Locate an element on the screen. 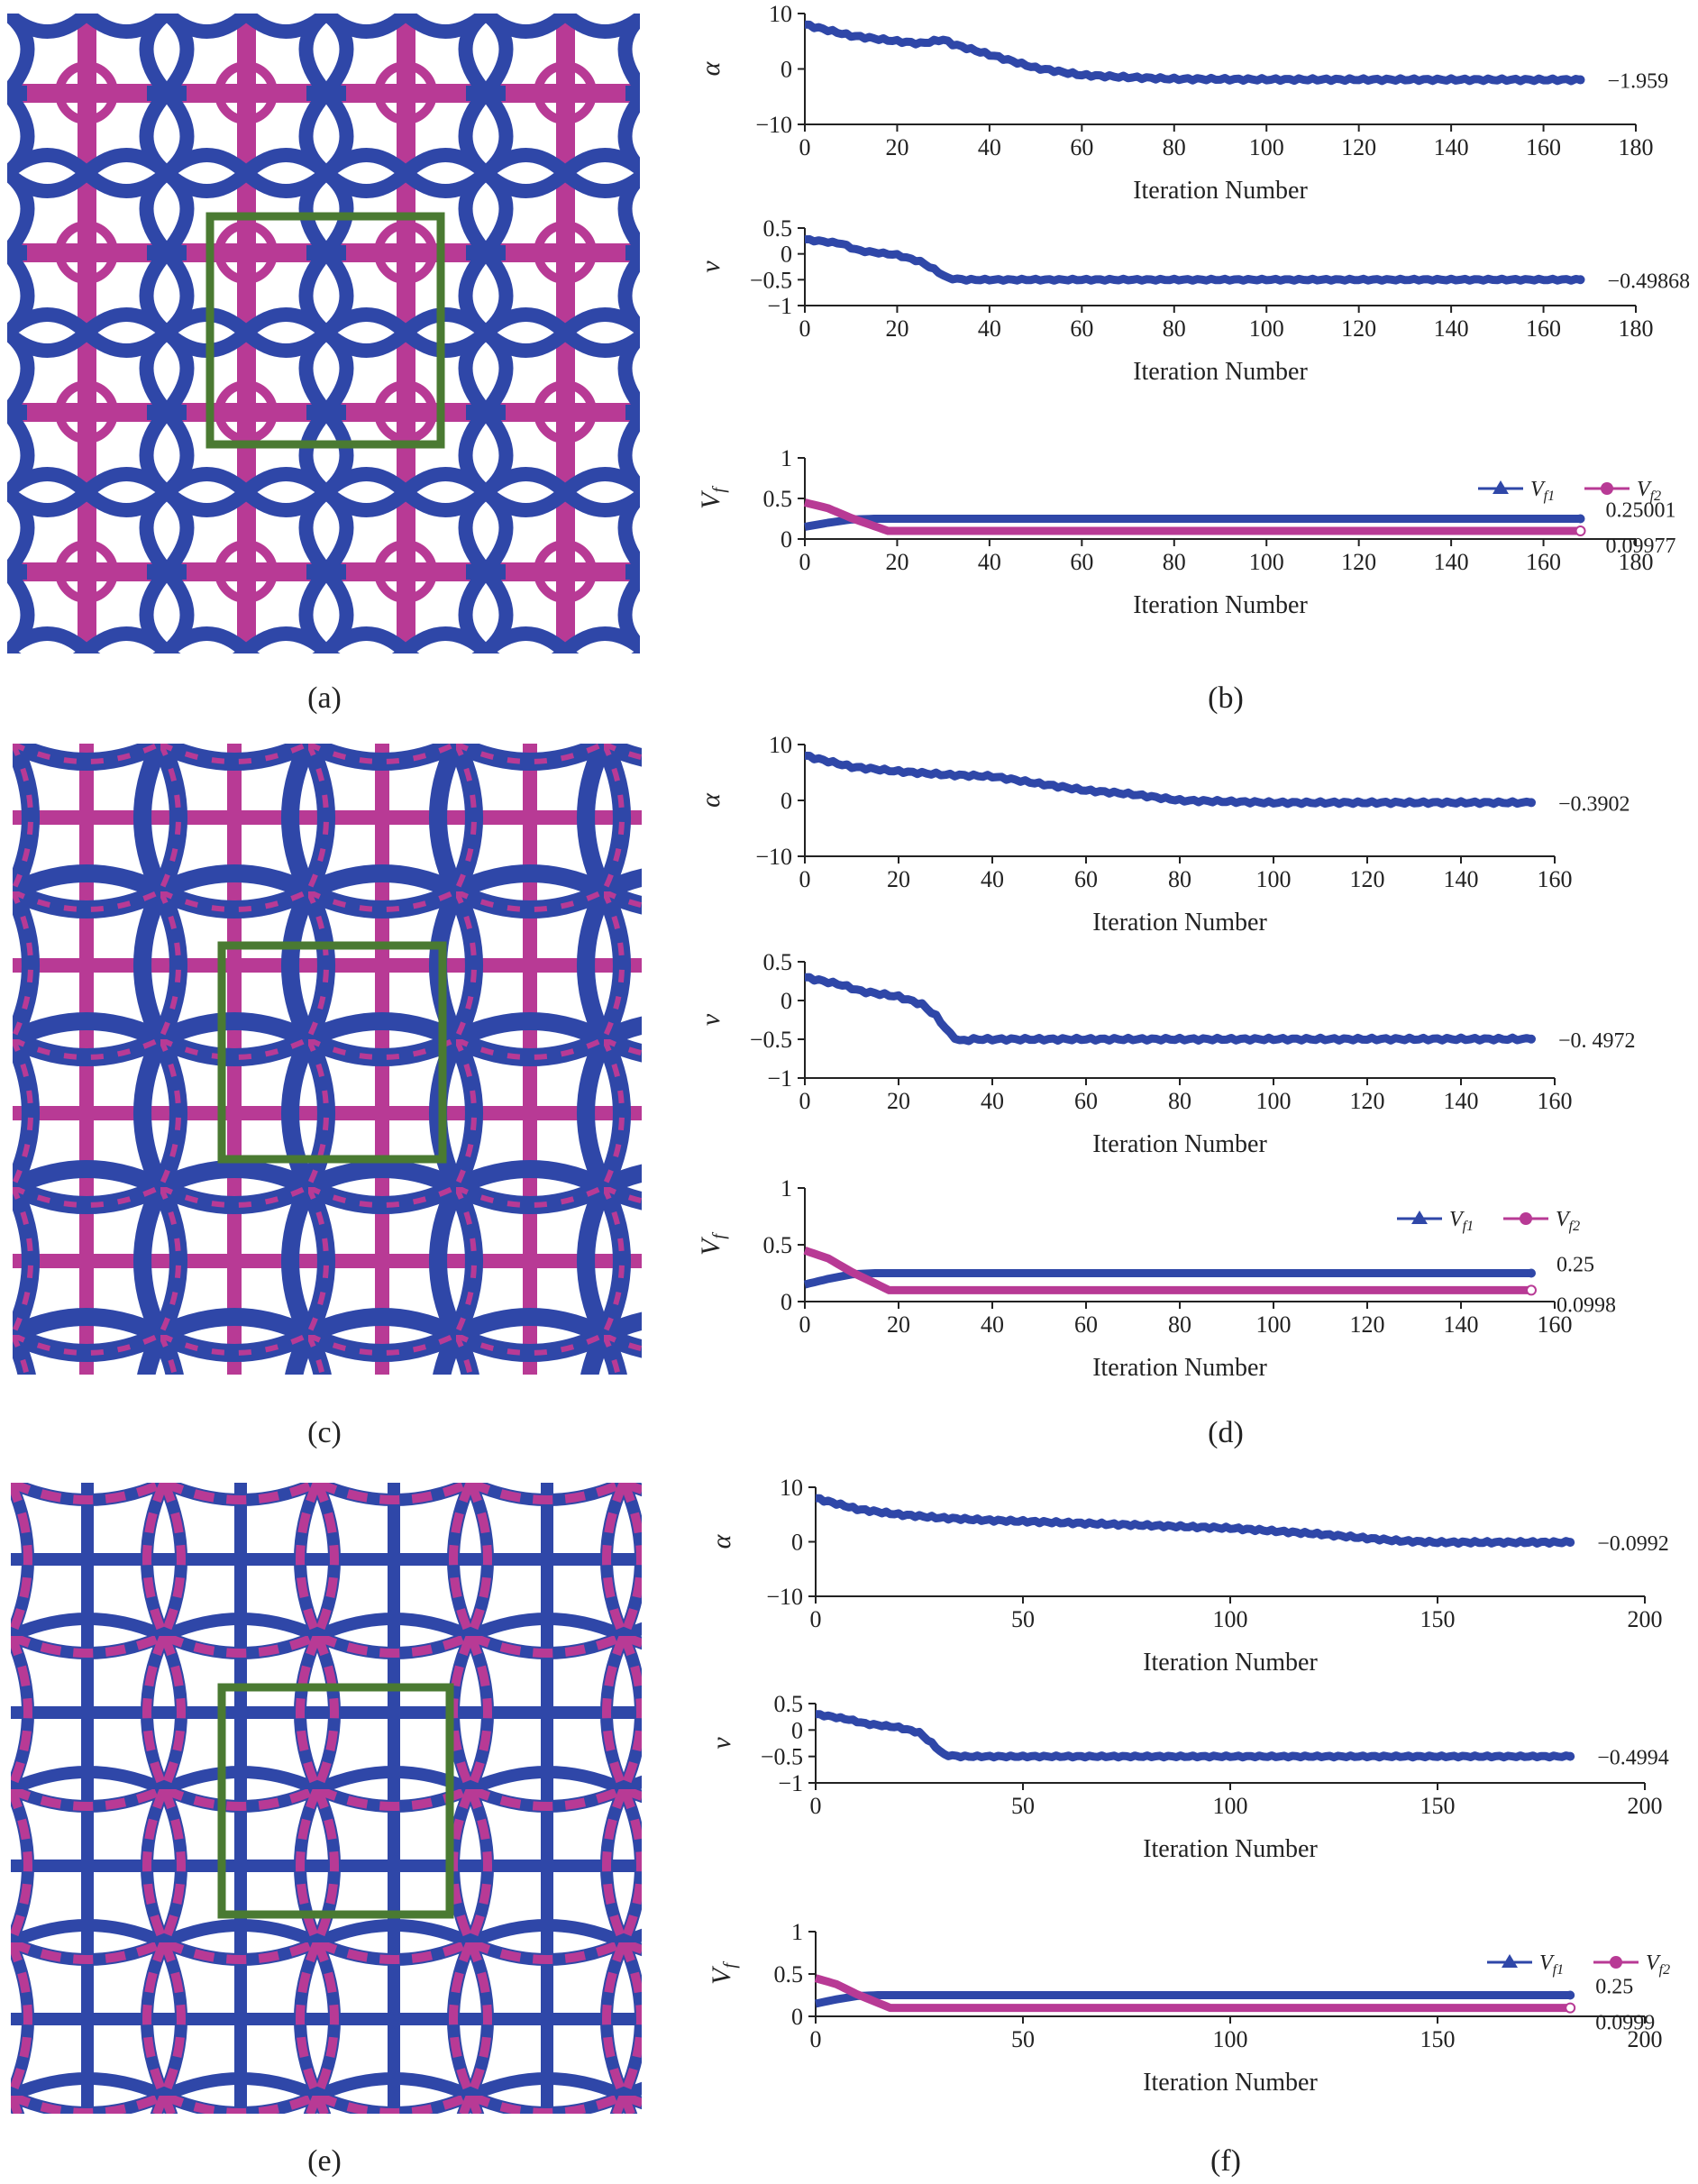  x-tick-label: 140 is located at coordinates (1461, 1101).